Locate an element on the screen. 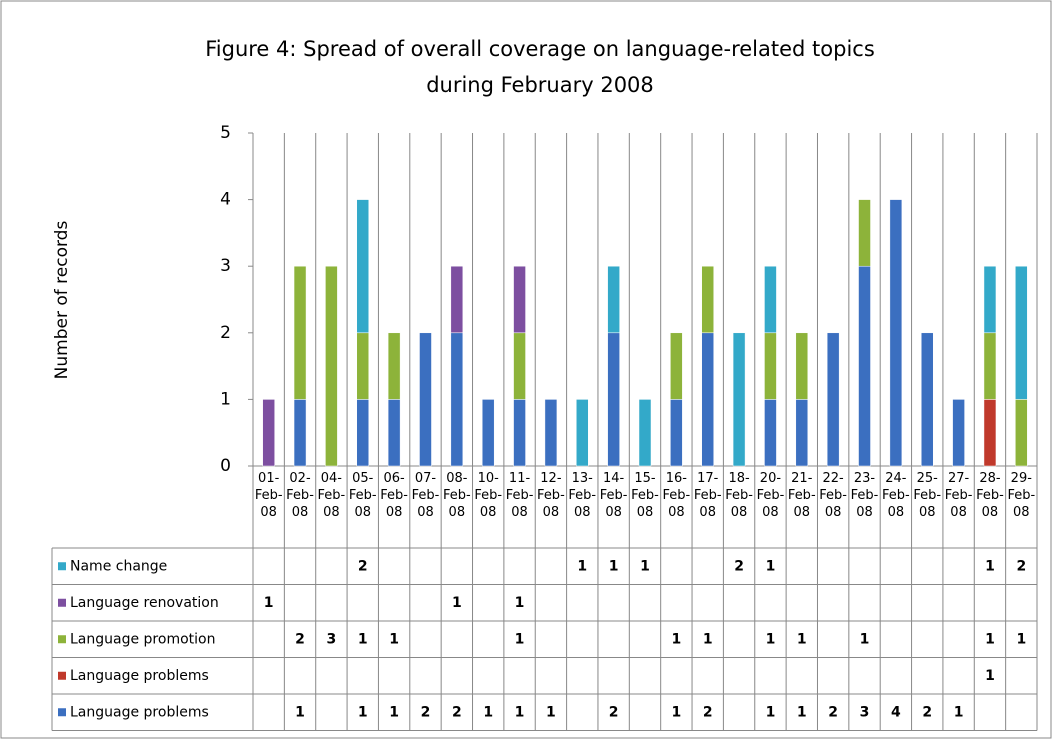 The image size is (1052, 739). x-tick-label: 22-Feb-08 is located at coordinates (833, 495).